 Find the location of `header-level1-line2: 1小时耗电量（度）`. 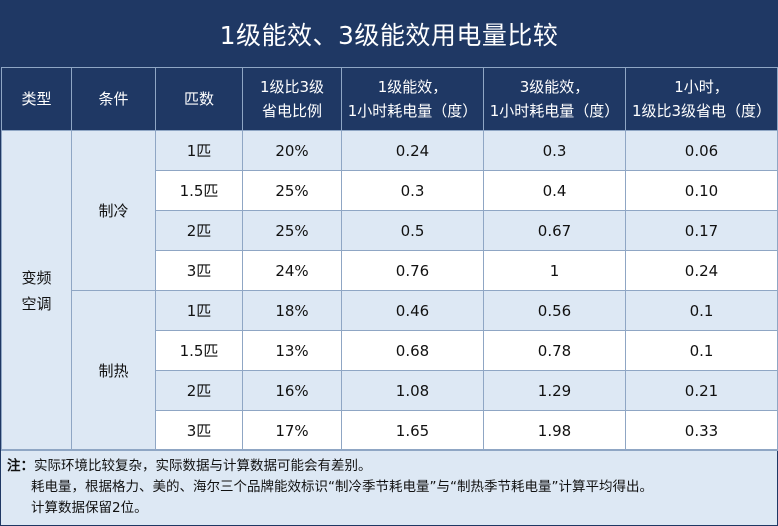

header-level1-line2: 1小时耗电量（度） is located at coordinates (412, 111).